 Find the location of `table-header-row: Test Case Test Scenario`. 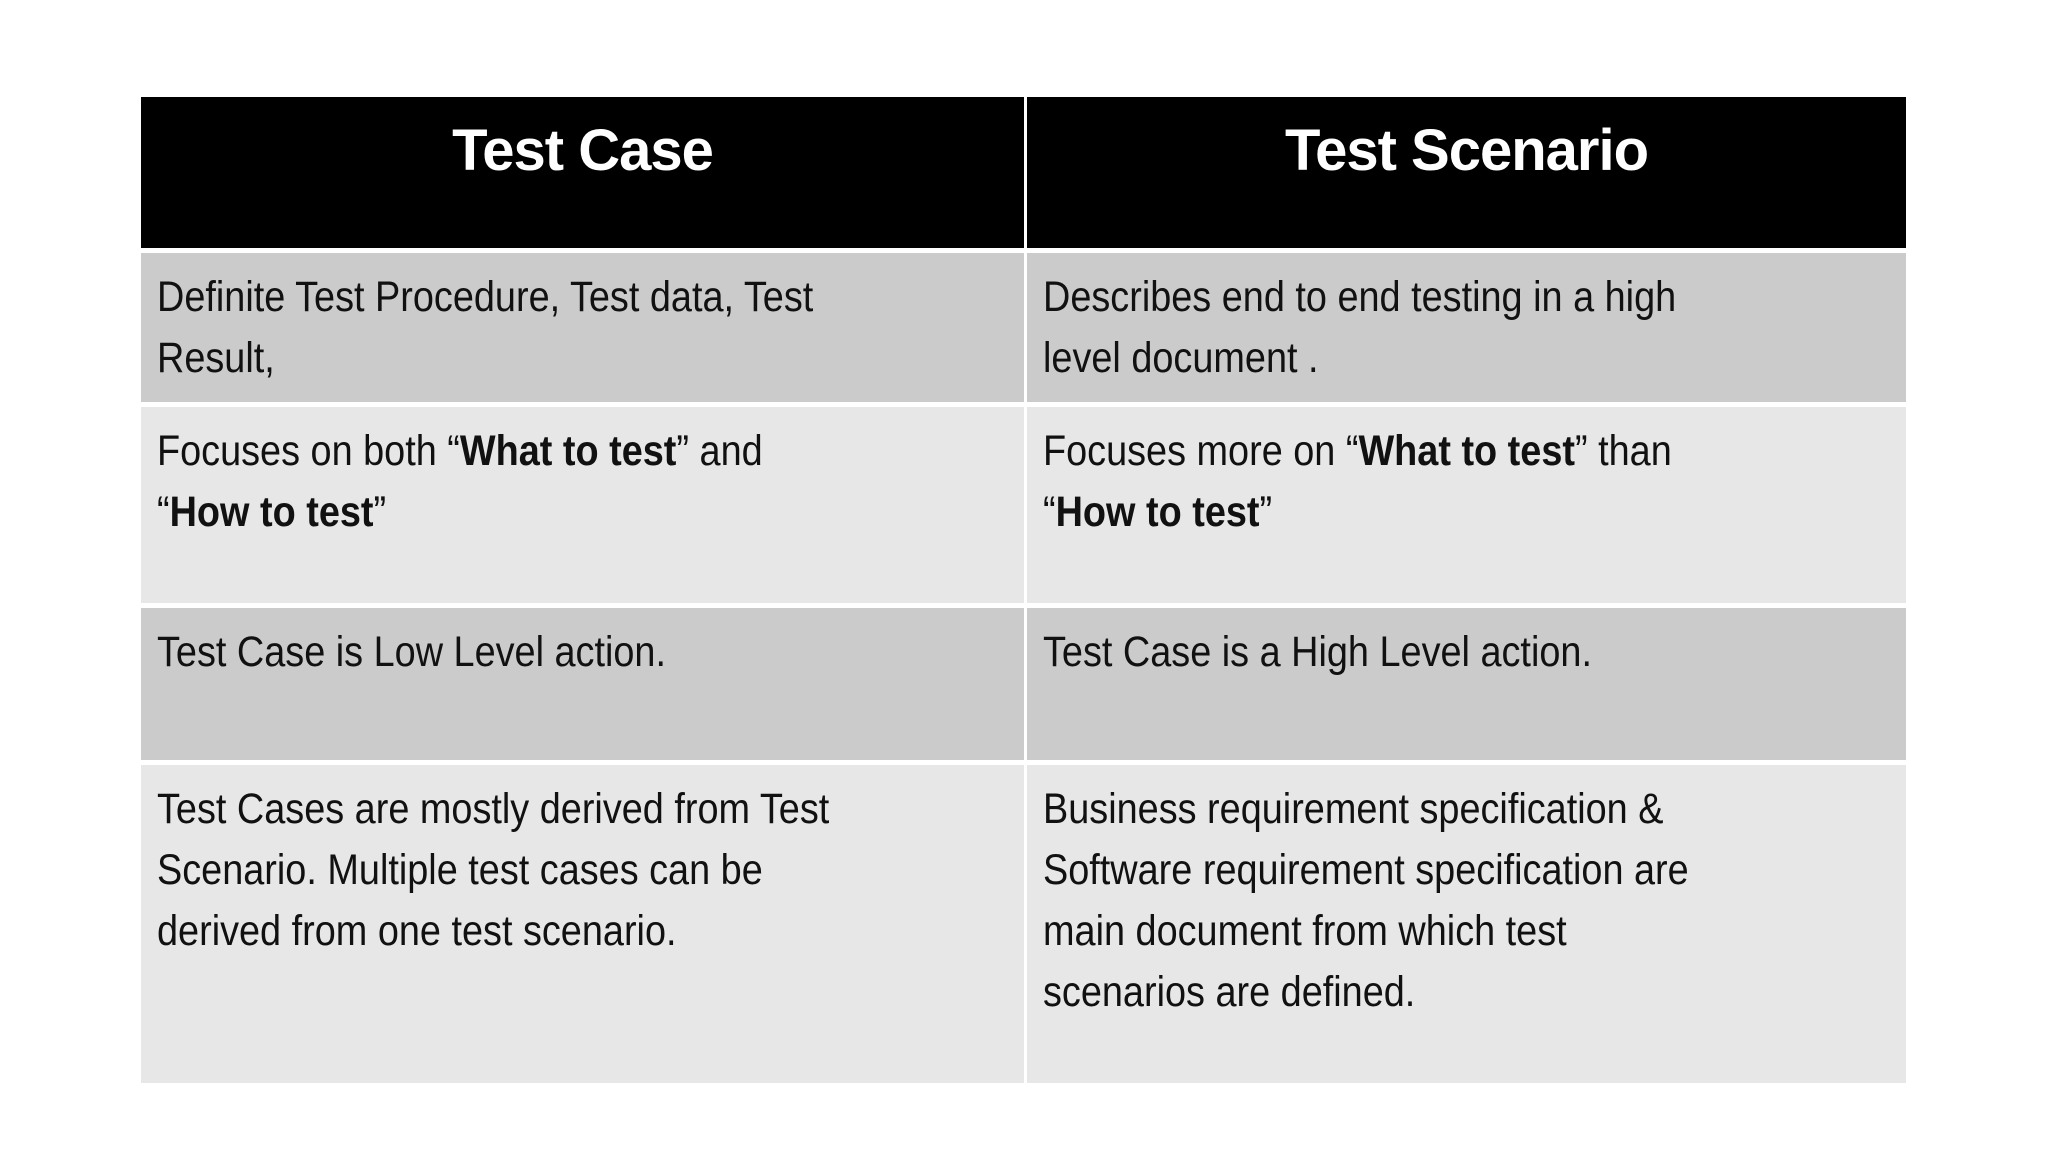

table-header-row: Test Case Test Scenario is located at coordinates (1023, 175).